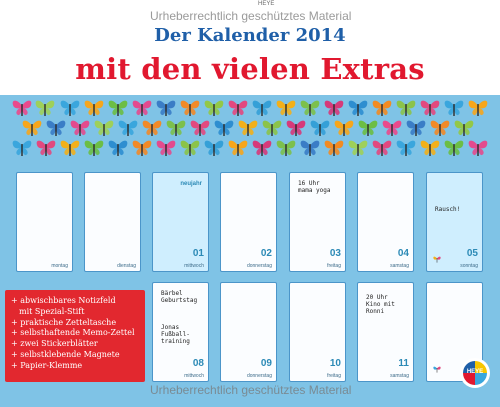  Describe the element at coordinates (380, 304) in the screenshot. I see `card-note: 20 Uhr Kino mit Ronni` at that location.